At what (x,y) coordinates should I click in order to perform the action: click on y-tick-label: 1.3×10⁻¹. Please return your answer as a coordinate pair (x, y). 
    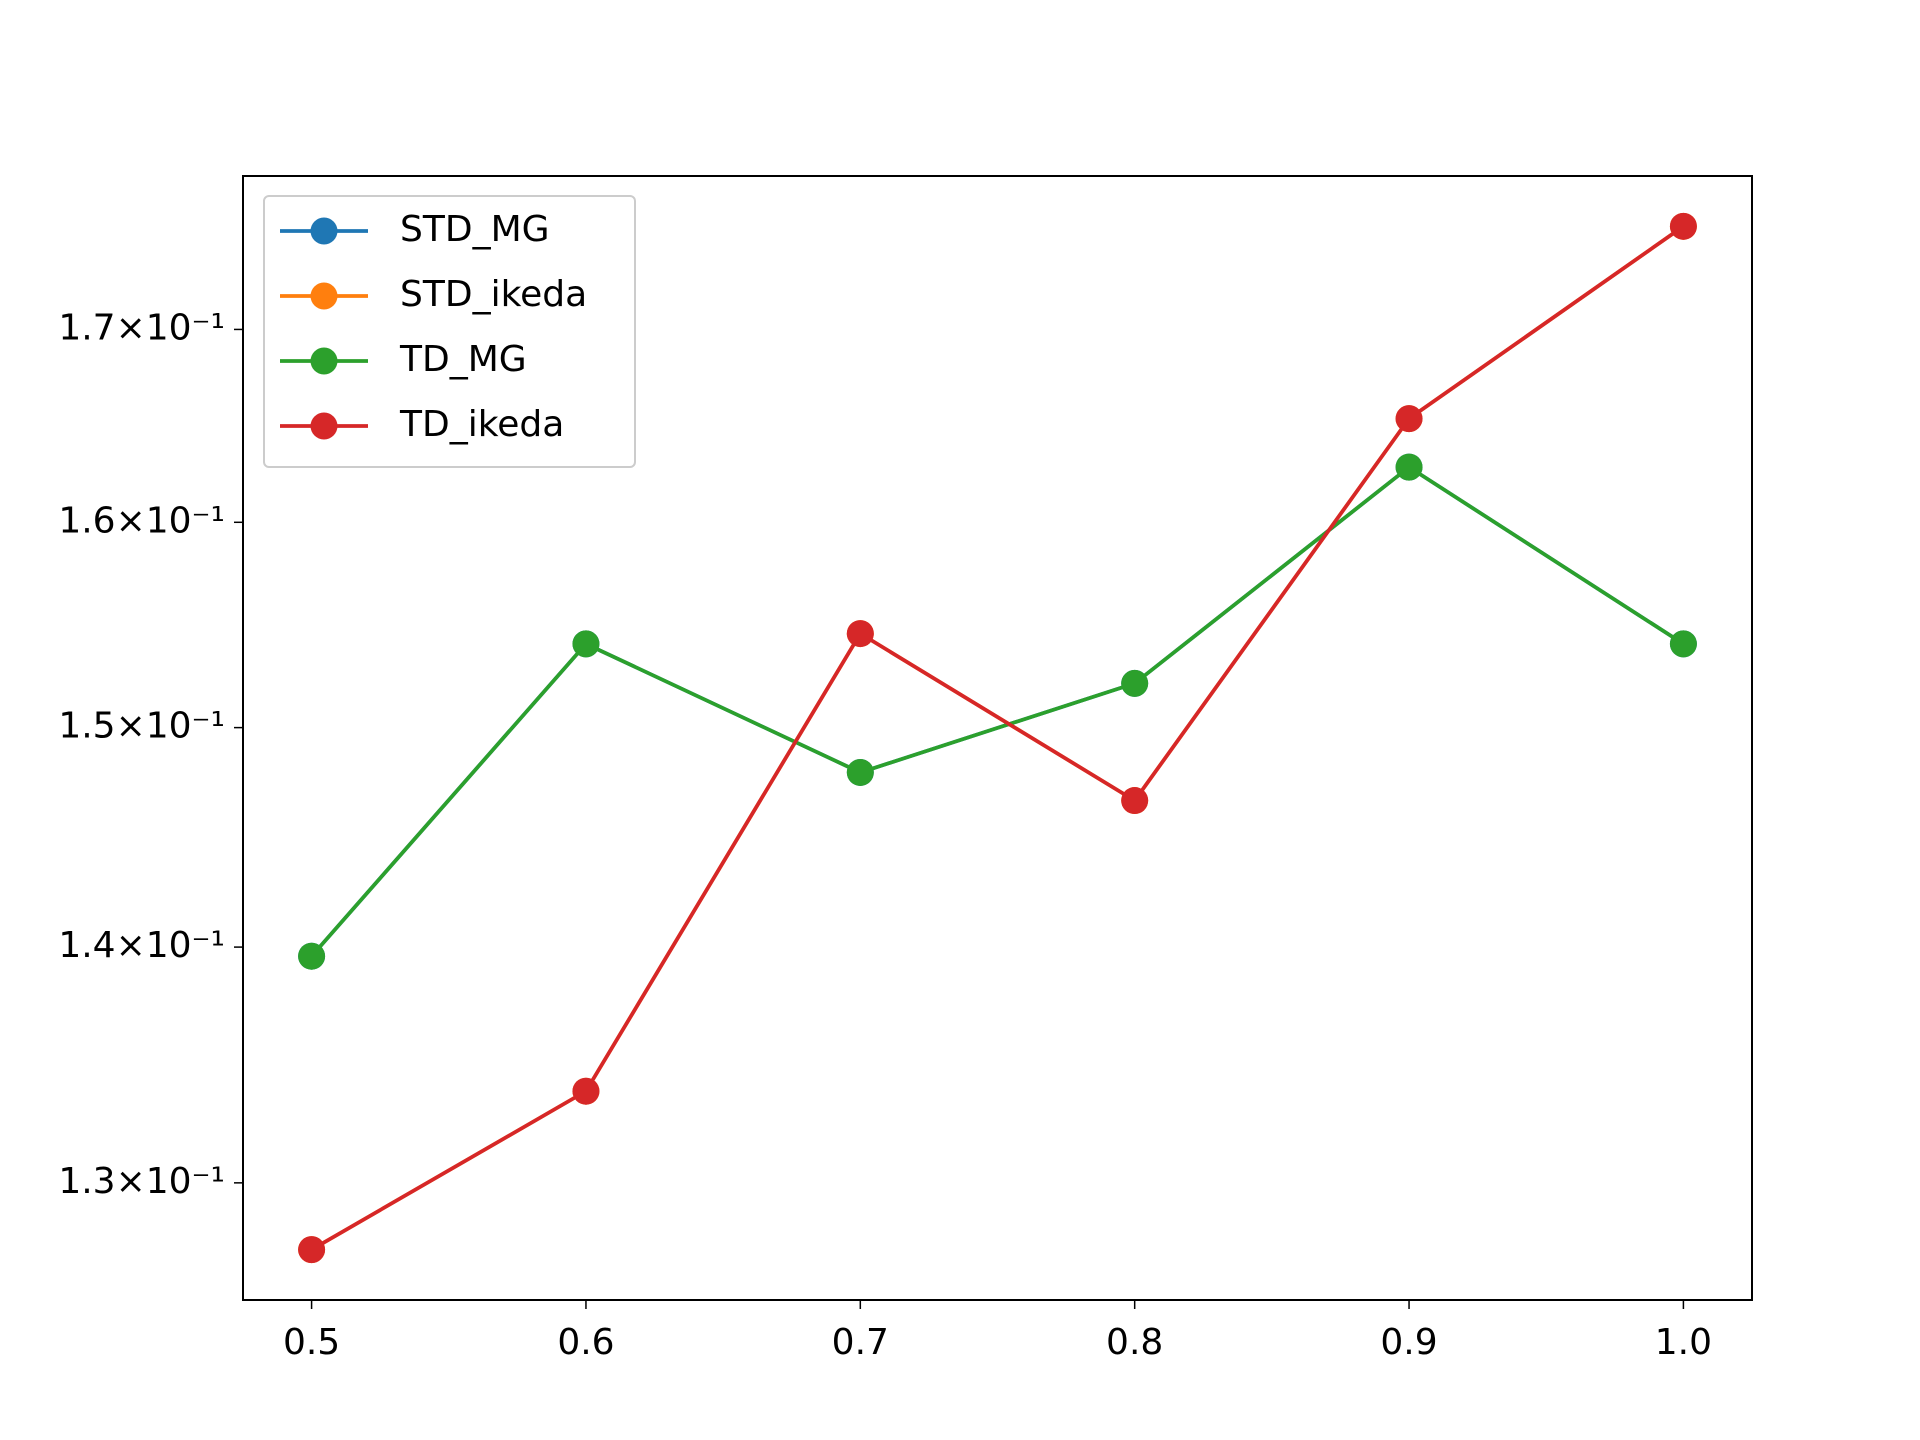
    Looking at the image, I should click on (141, 1181).